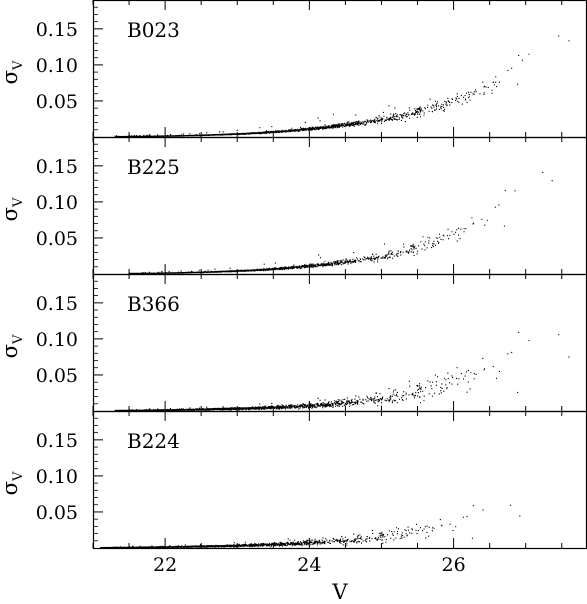  I want to click on x-axis-title: V, so click(339, 592).